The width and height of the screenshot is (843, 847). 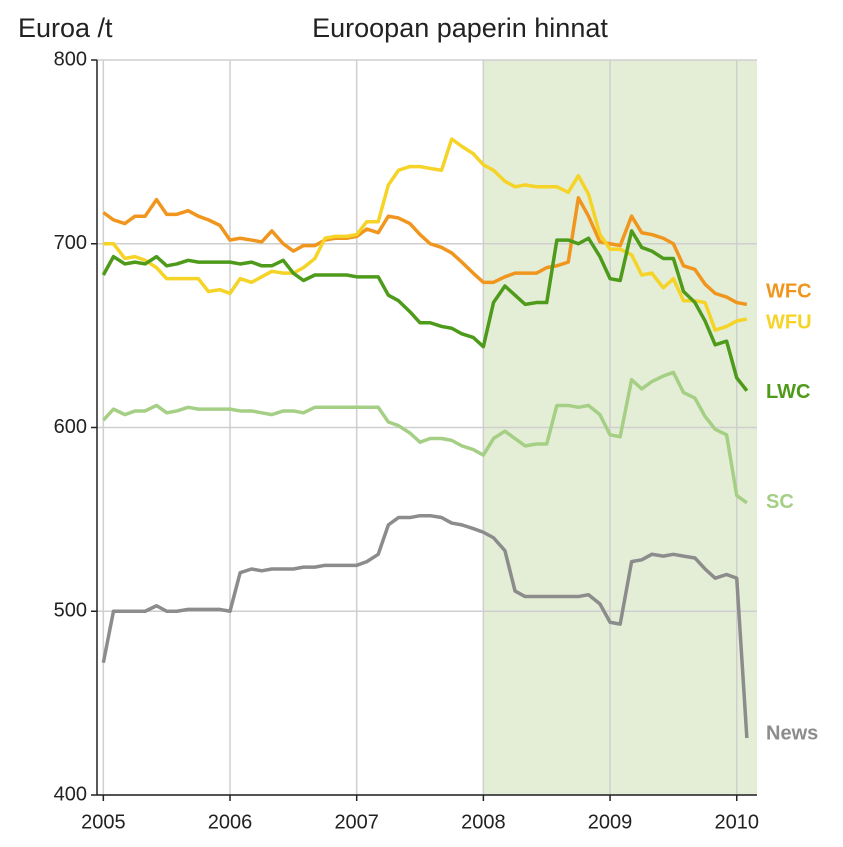 I want to click on y-tick-label: 400, so click(x=70, y=794).